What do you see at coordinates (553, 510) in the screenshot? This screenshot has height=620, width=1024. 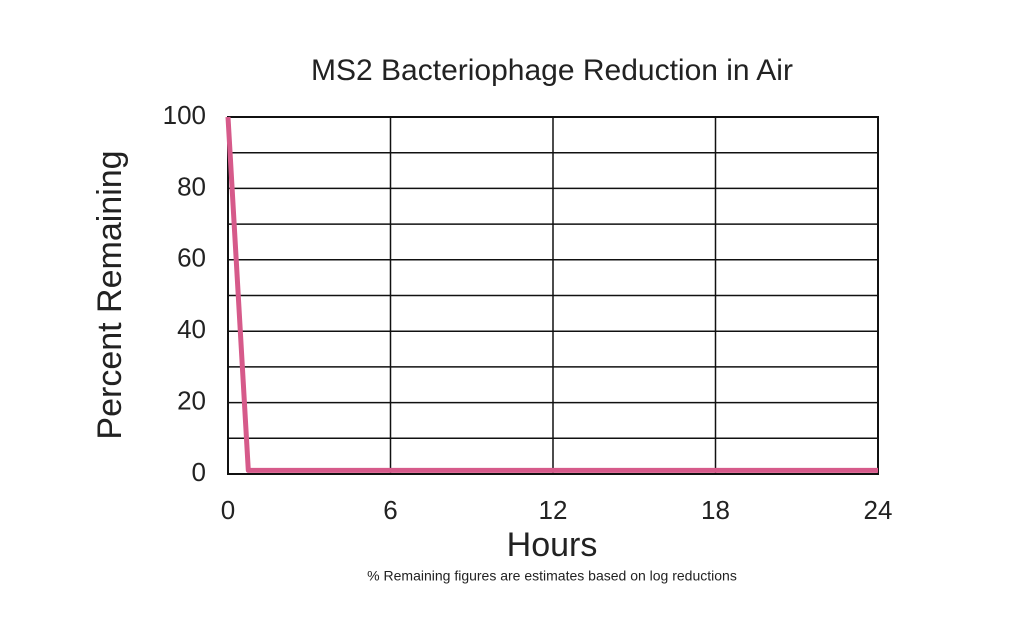 I see `x-tick-label: 12` at bounding box center [553, 510].